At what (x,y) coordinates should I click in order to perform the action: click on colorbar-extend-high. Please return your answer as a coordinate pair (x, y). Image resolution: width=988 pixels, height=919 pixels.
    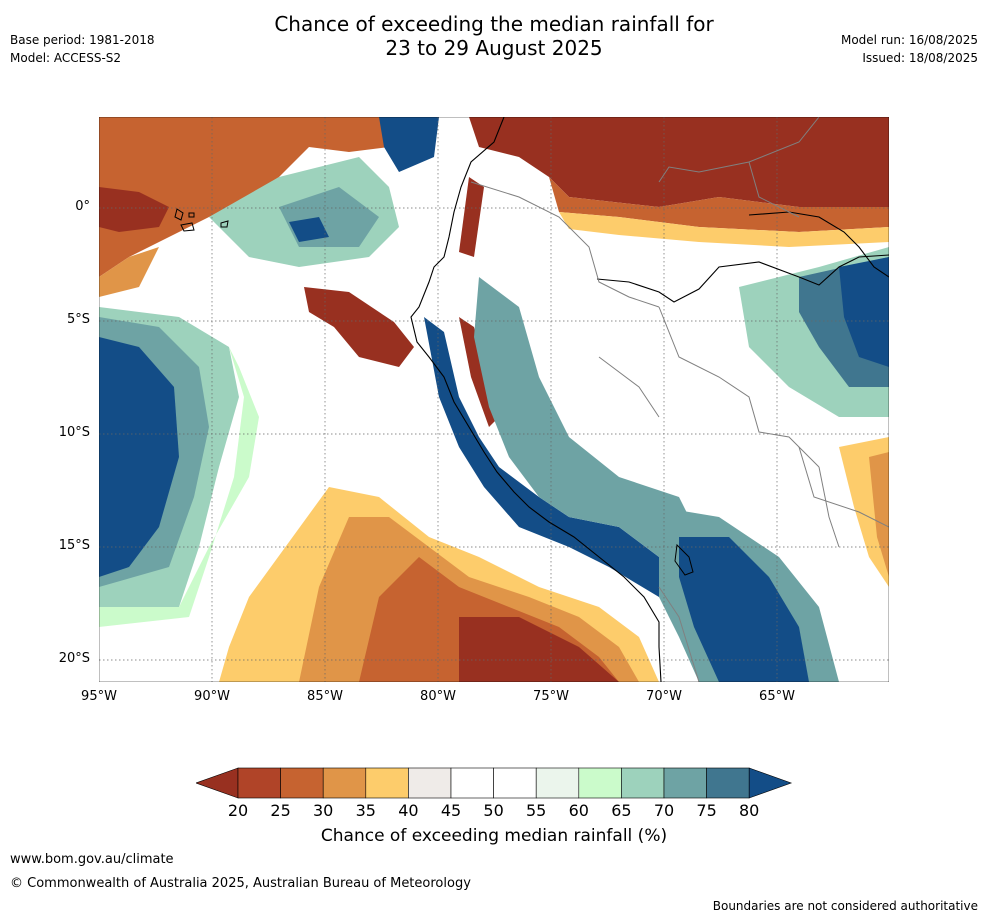
    Looking at the image, I should click on (770, 783).